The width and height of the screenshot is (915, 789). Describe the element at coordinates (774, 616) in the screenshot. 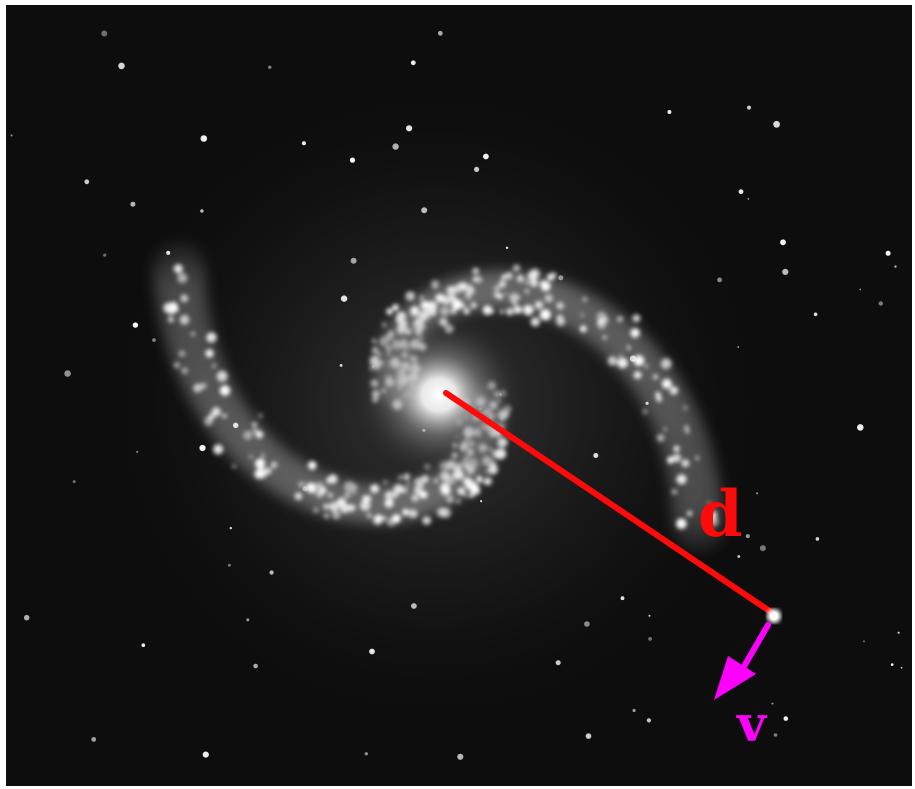

I see `marked-star-core` at that location.